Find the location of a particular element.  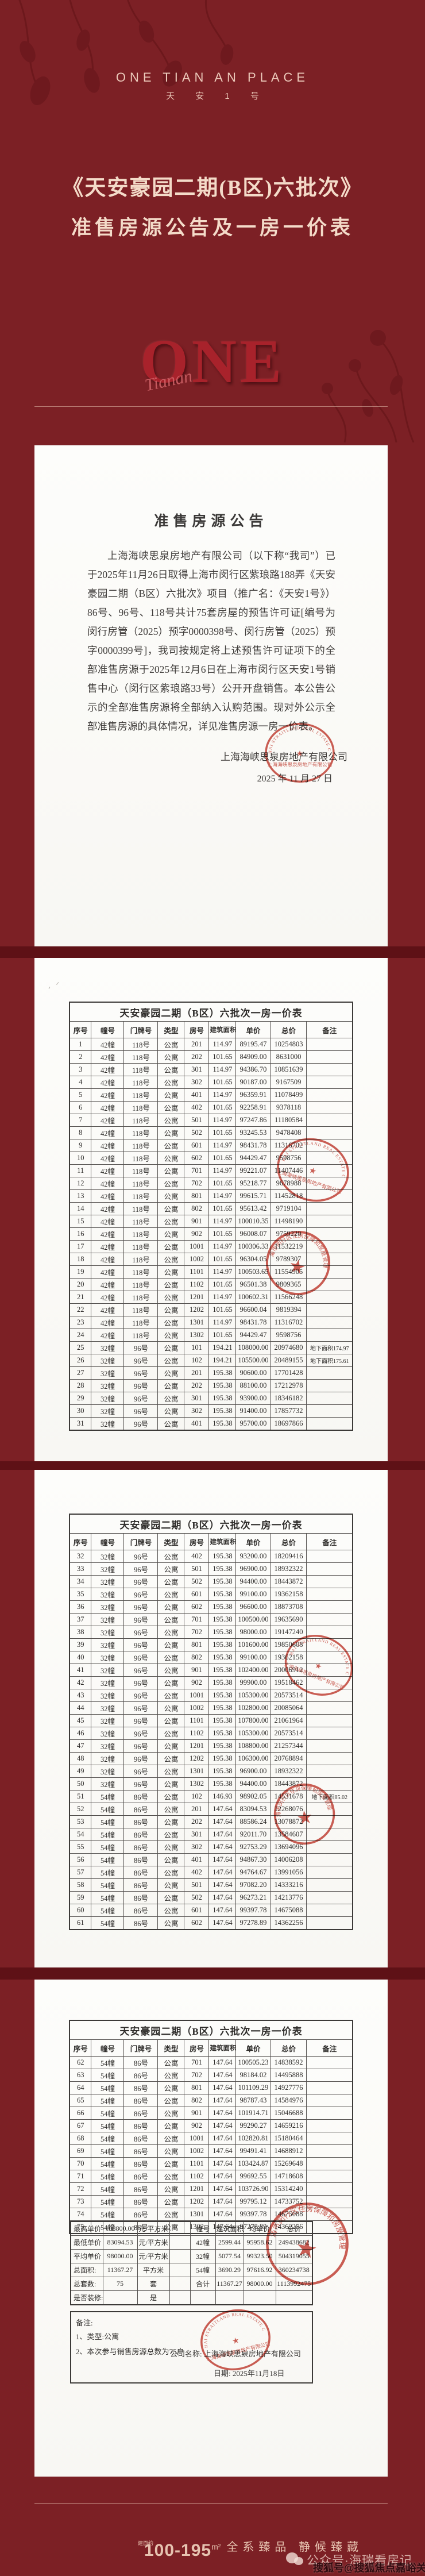

table-cell: 49 is located at coordinates (80, 1771).